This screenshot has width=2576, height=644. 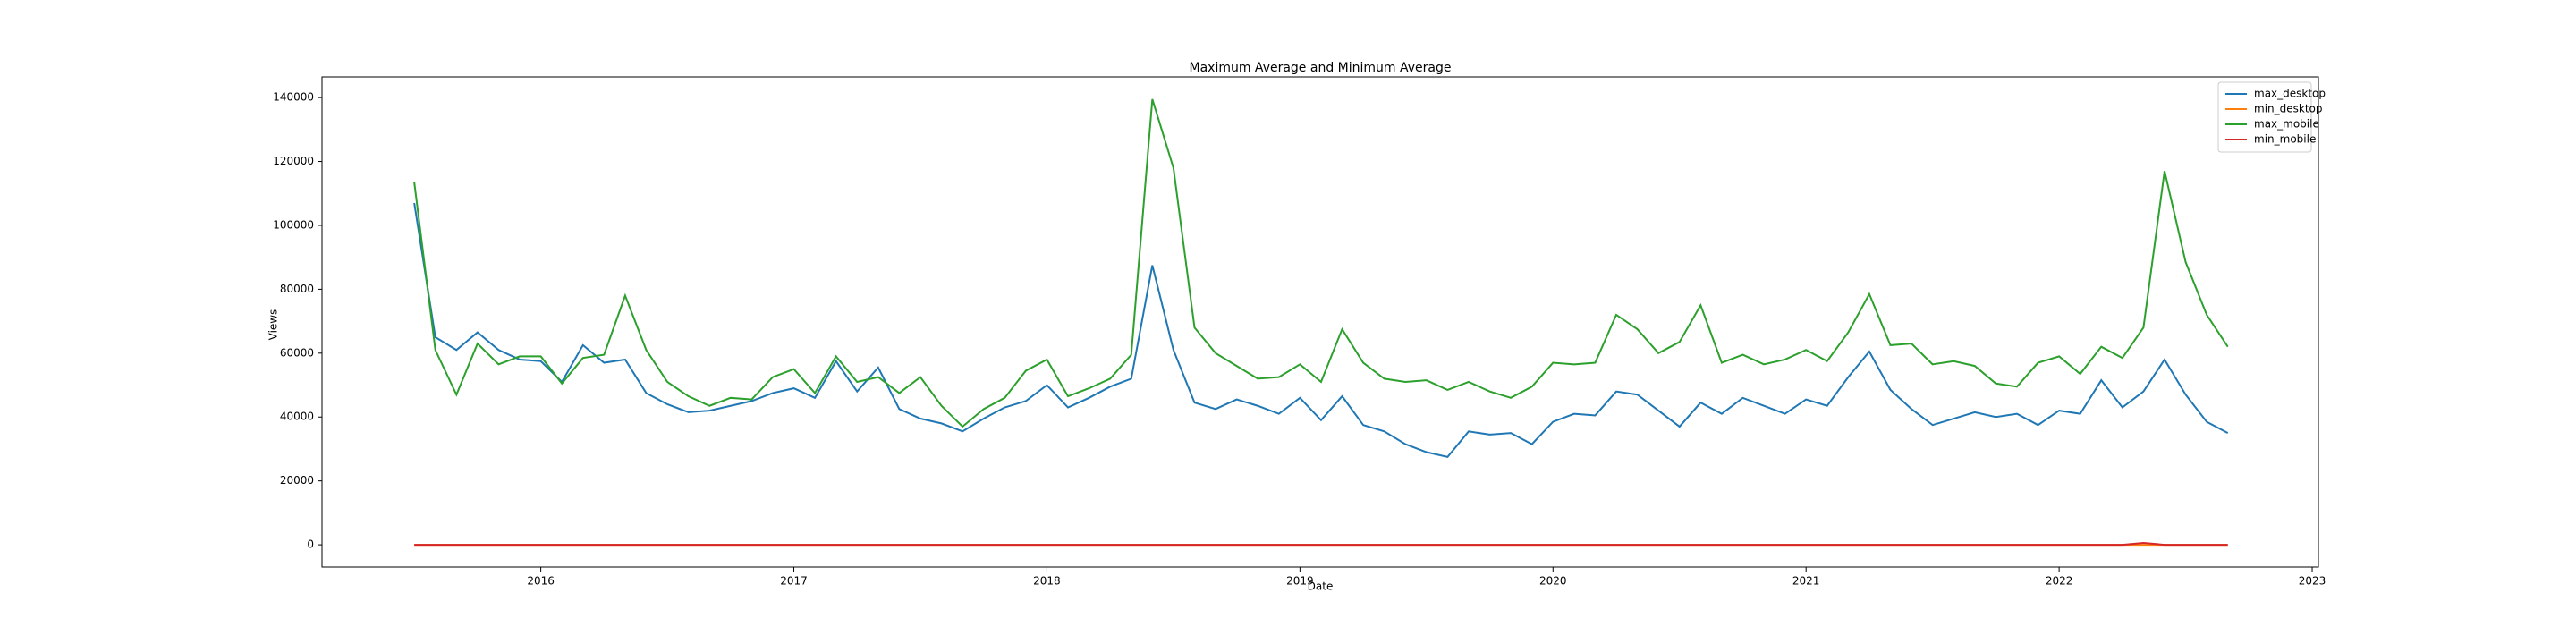 I want to click on y-tick-label: 140000, so click(x=293, y=97).